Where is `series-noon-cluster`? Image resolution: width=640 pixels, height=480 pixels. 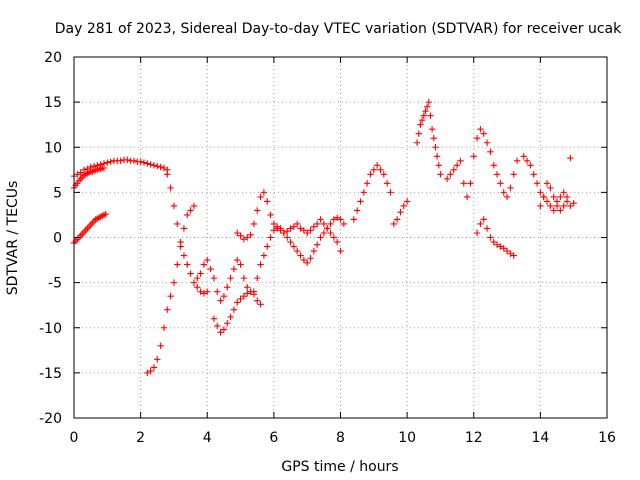 series-noon-cluster is located at coordinates (482, 163).